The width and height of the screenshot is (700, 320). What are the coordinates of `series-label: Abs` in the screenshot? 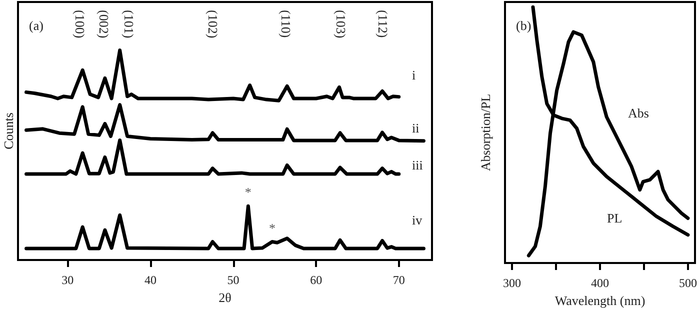 It's located at (638, 113).